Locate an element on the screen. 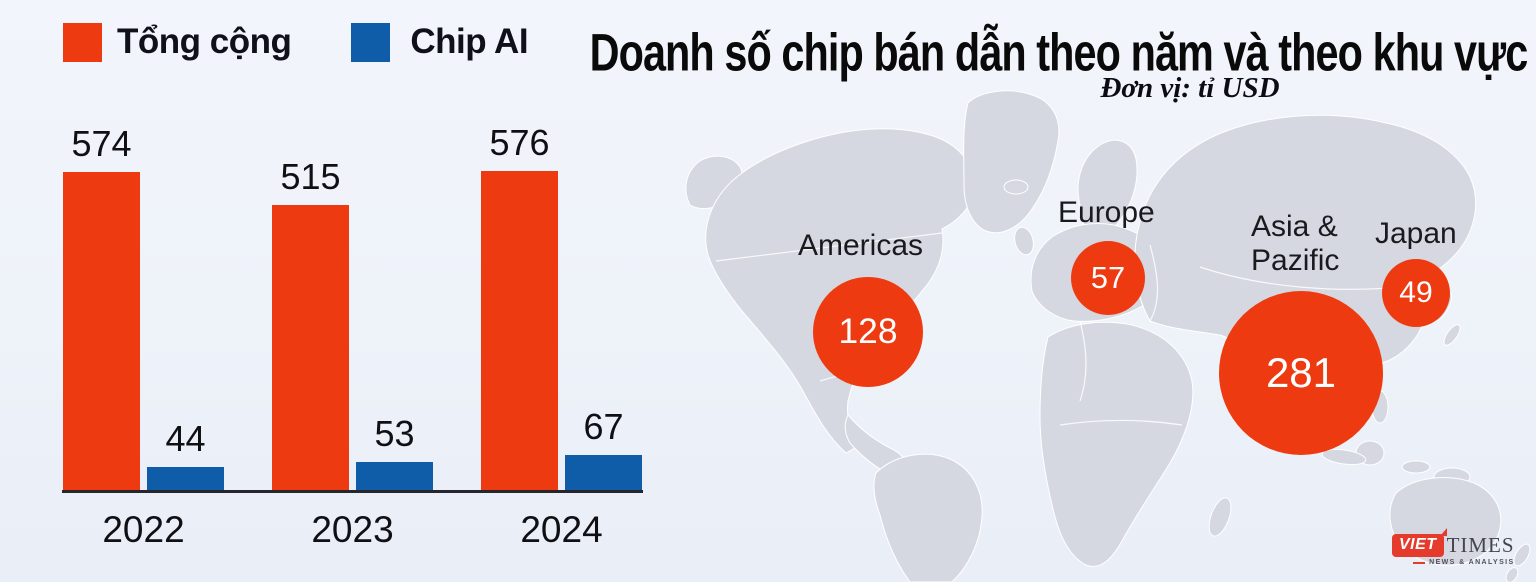  logo-tagline: NEWS & ANALYSIS is located at coordinates (1453, 562).